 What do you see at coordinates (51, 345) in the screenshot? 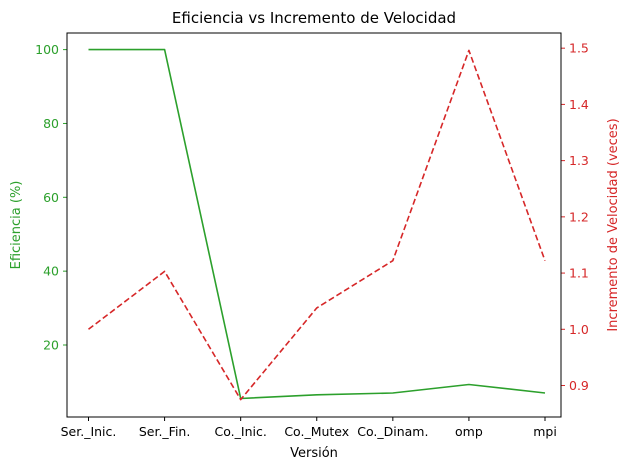
I see `left-y-tick-label: 20` at bounding box center [51, 345].